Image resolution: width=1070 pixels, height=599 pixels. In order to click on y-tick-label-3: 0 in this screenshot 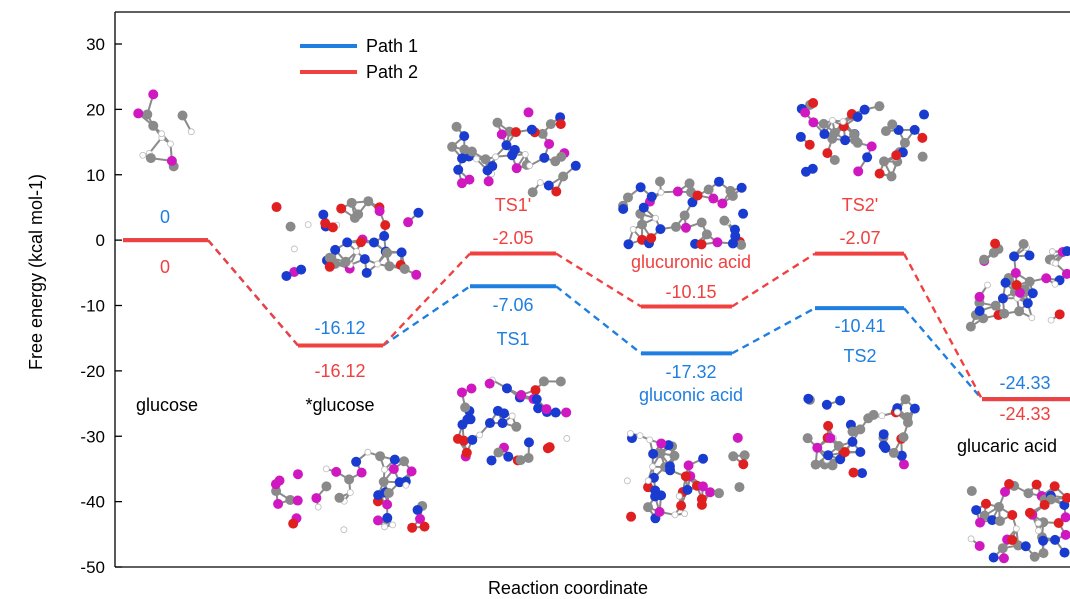, I will do `click(100, 240)`.